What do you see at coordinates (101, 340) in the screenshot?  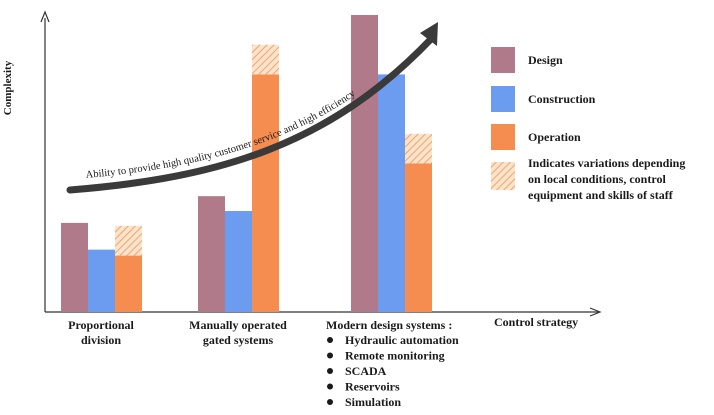 I see `category-label-1-line-2: division` at bounding box center [101, 340].